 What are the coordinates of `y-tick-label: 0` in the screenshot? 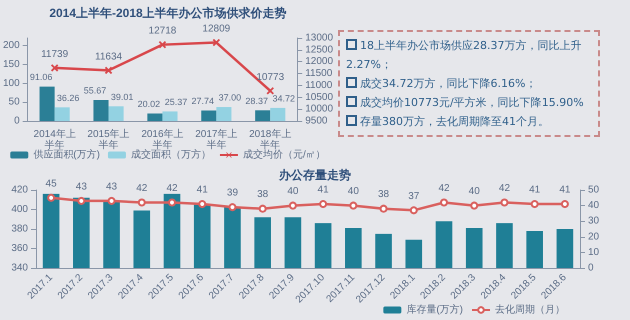 It's located at (17, 121).